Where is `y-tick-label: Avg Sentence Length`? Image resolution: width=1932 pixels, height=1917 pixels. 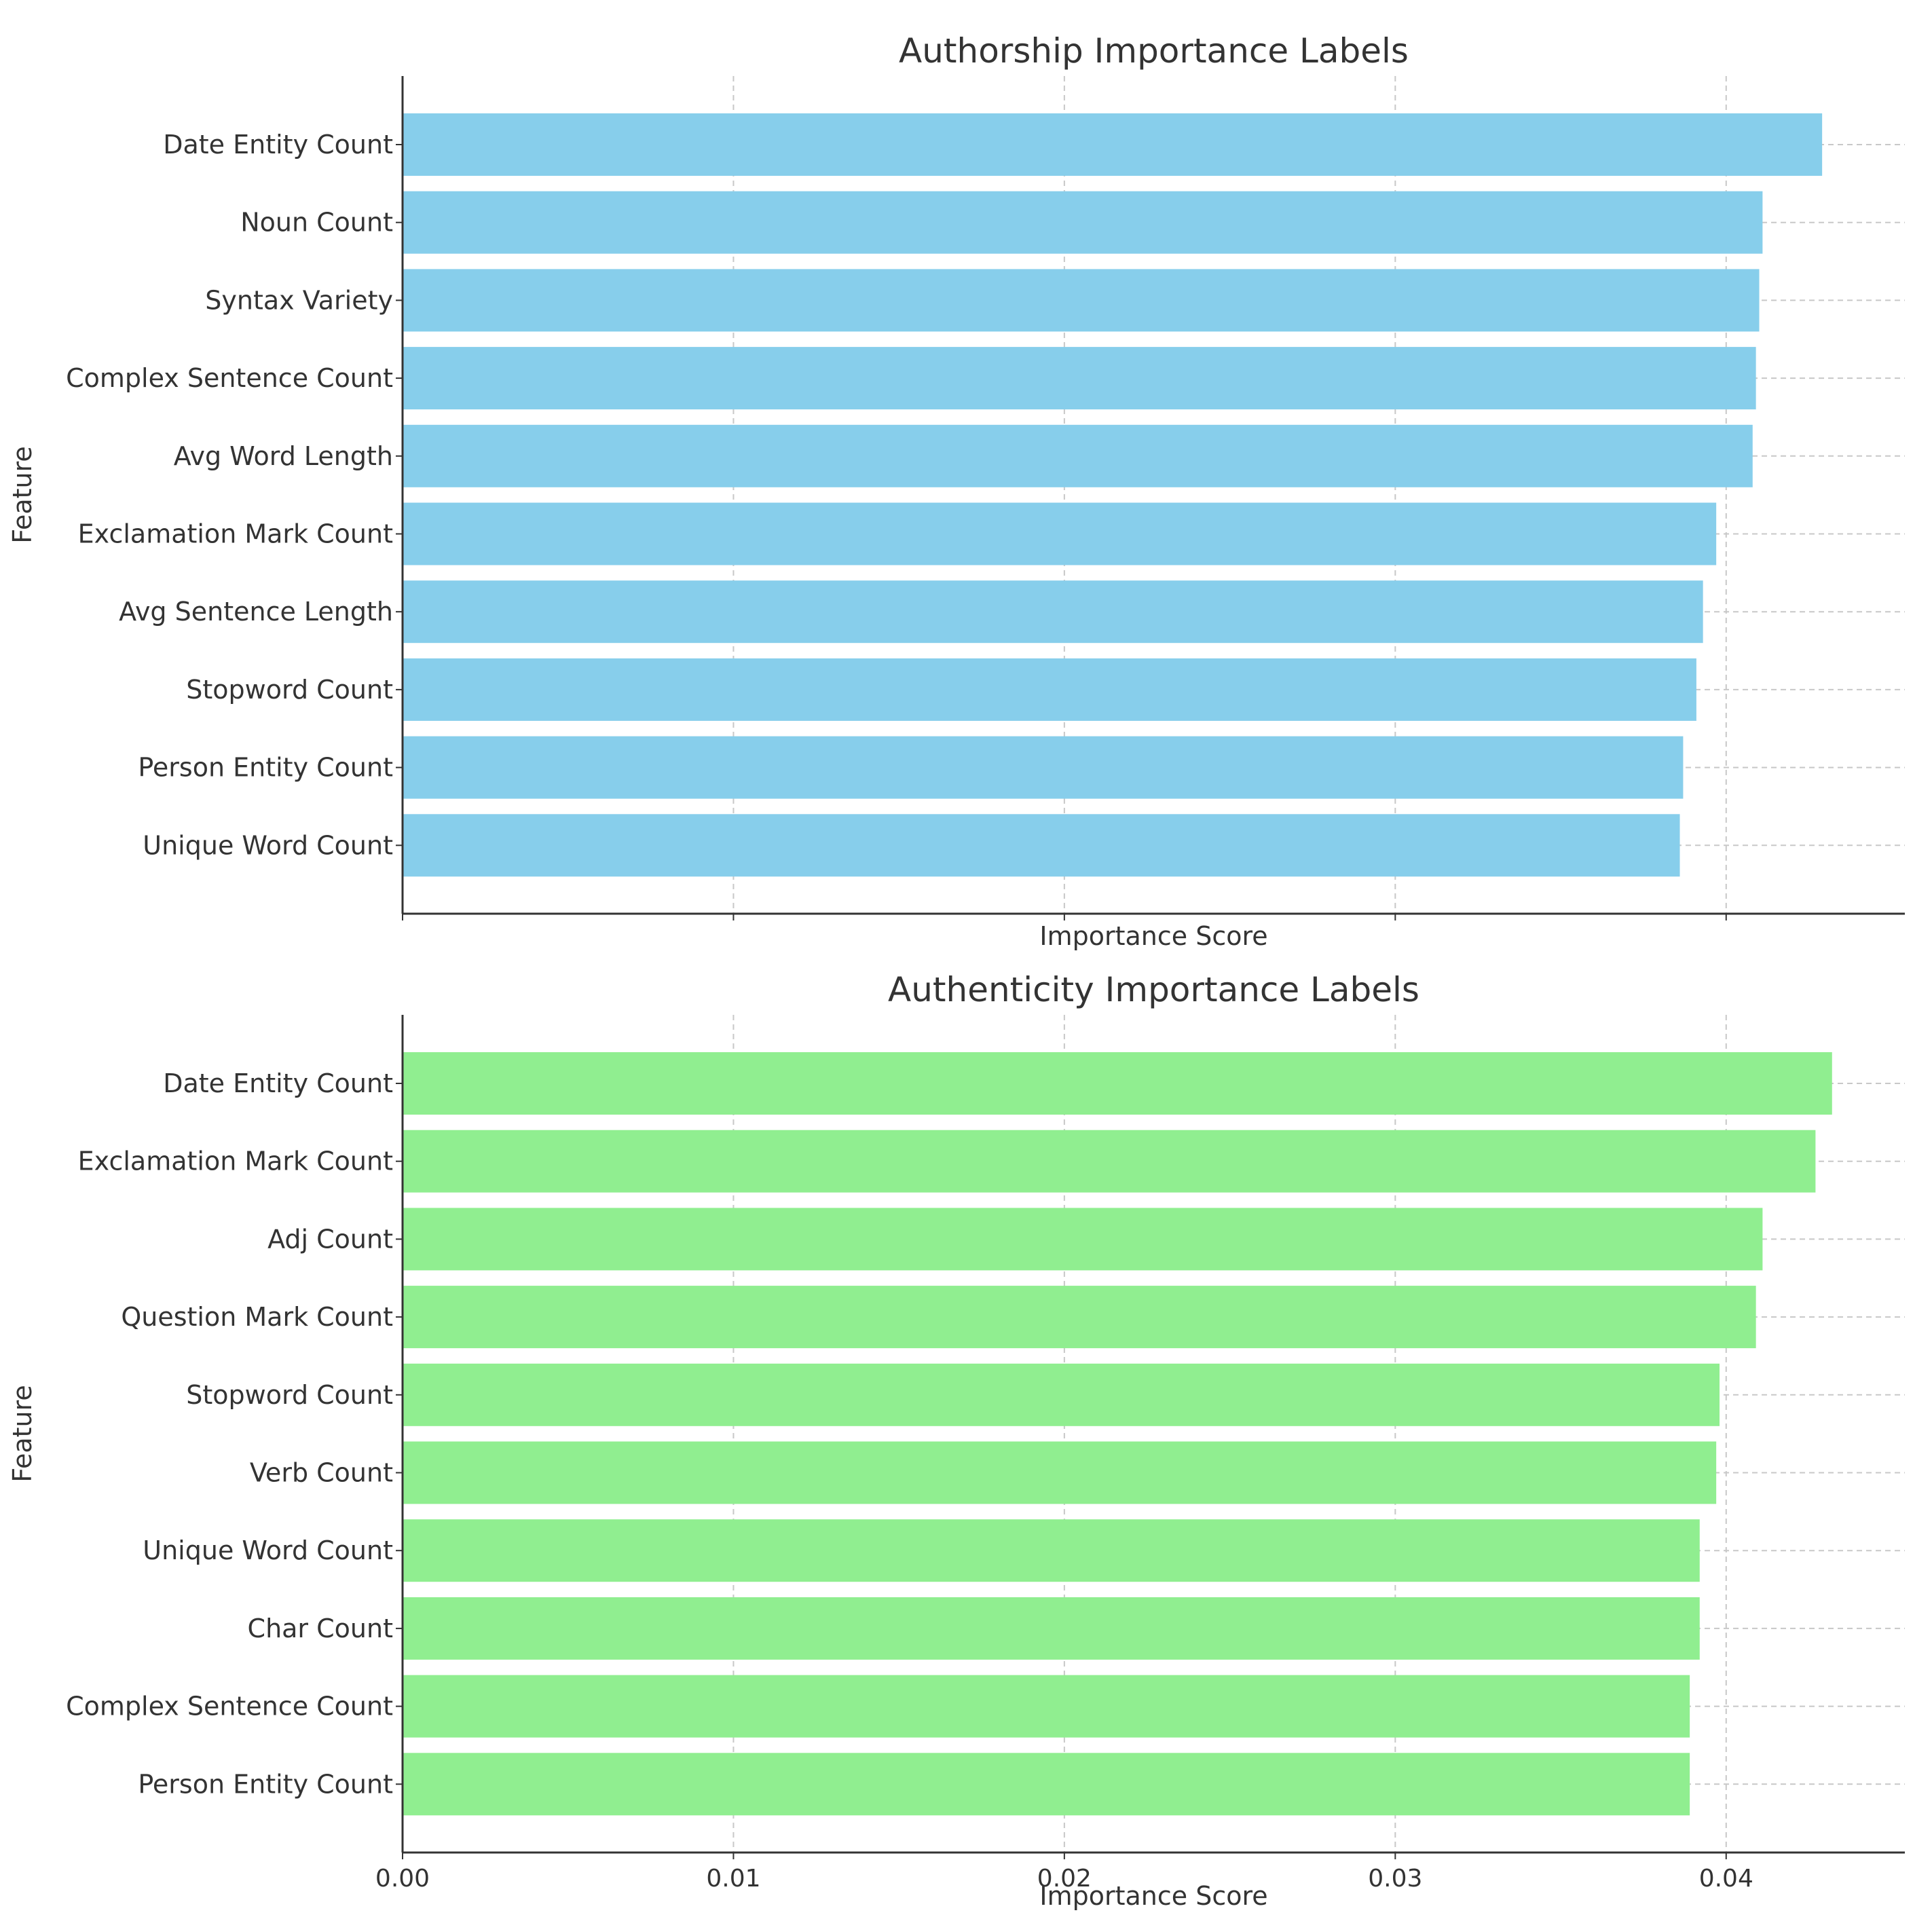
y-tick-label: Avg Sentence Length is located at coordinates (256, 612).